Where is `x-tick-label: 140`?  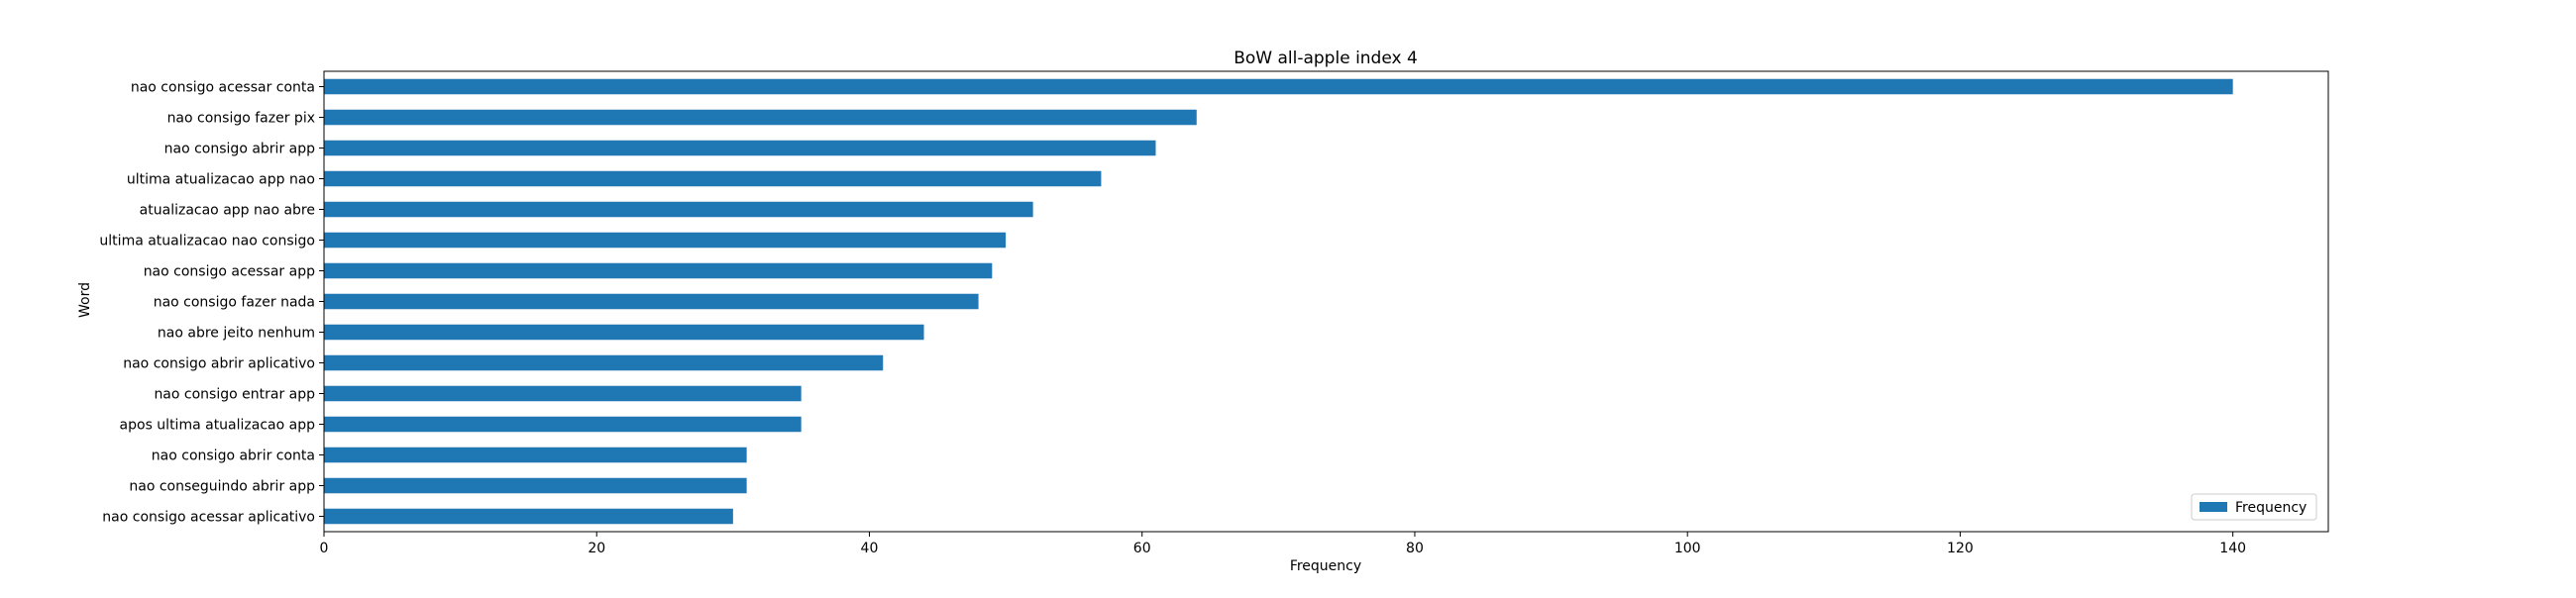 x-tick-label: 140 is located at coordinates (2232, 548).